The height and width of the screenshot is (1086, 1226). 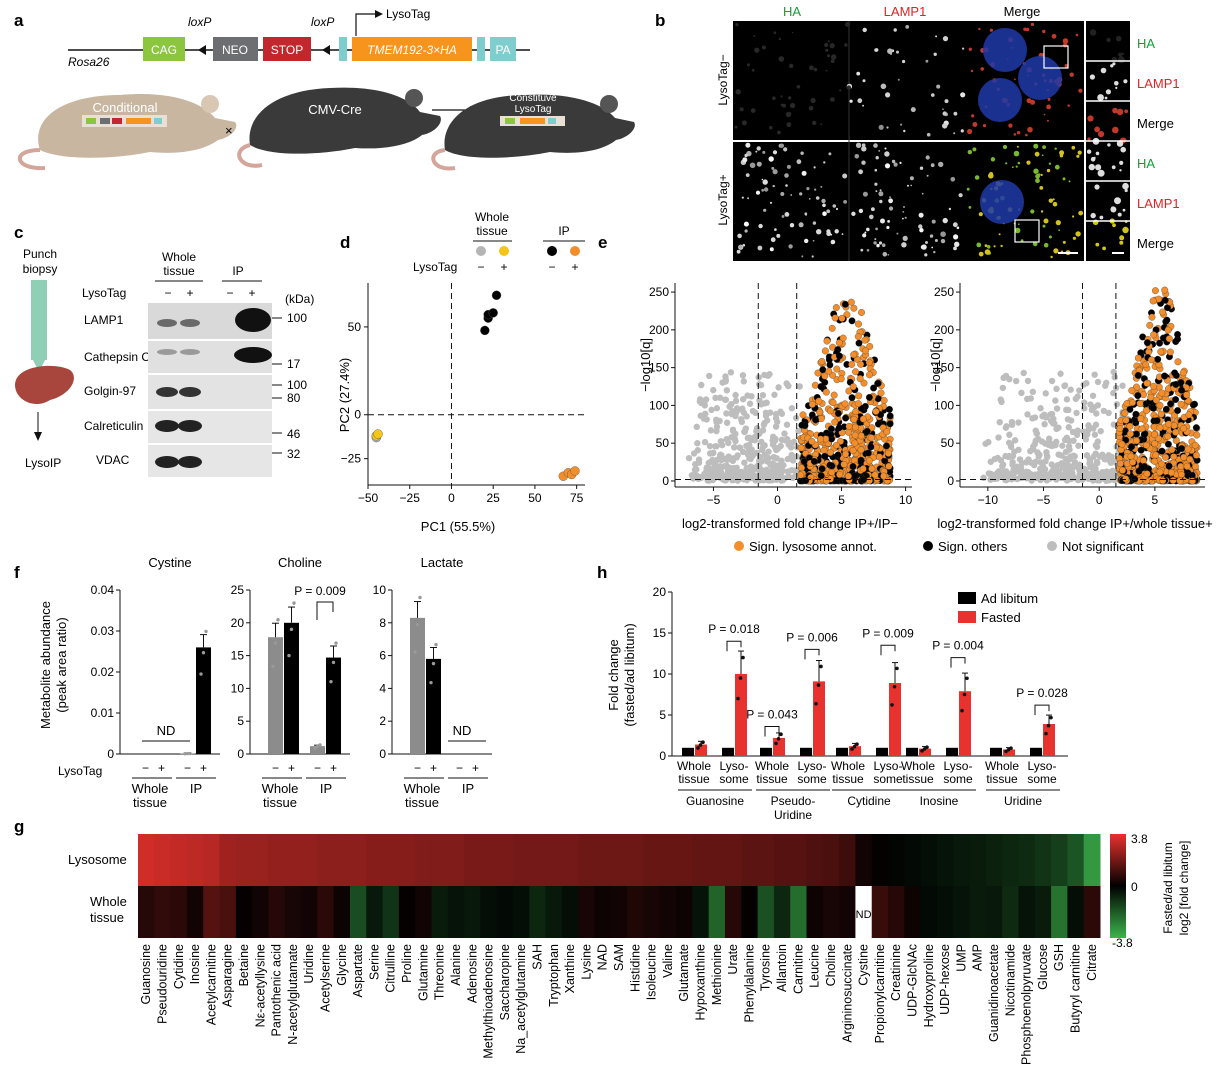 I want to click on y-axis-label: PC2 (27.4%), so click(x=344, y=395).